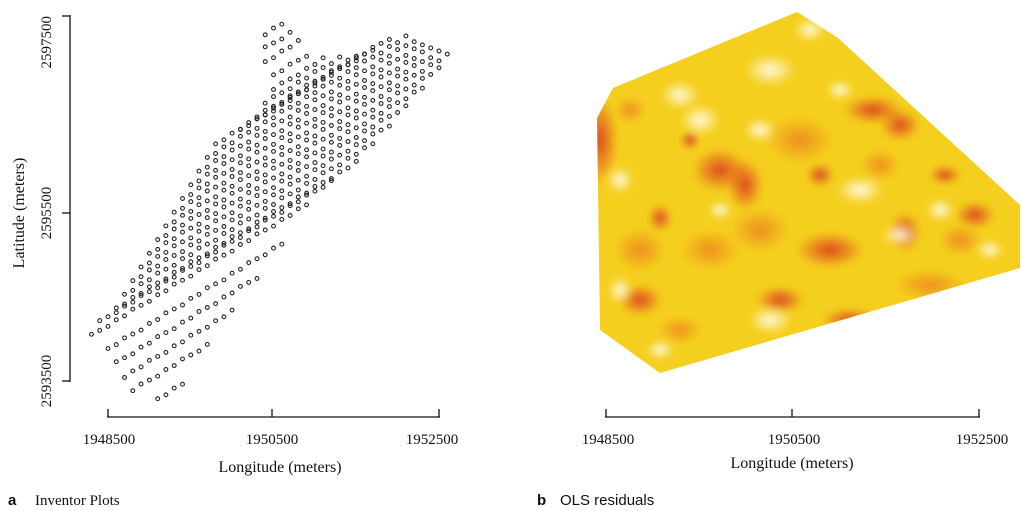 The width and height of the screenshot is (1021, 511). What do you see at coordinates (608, 440) in the screenshot?
I see `x-tick-label: 1948500` at bounding box center [608, 440].